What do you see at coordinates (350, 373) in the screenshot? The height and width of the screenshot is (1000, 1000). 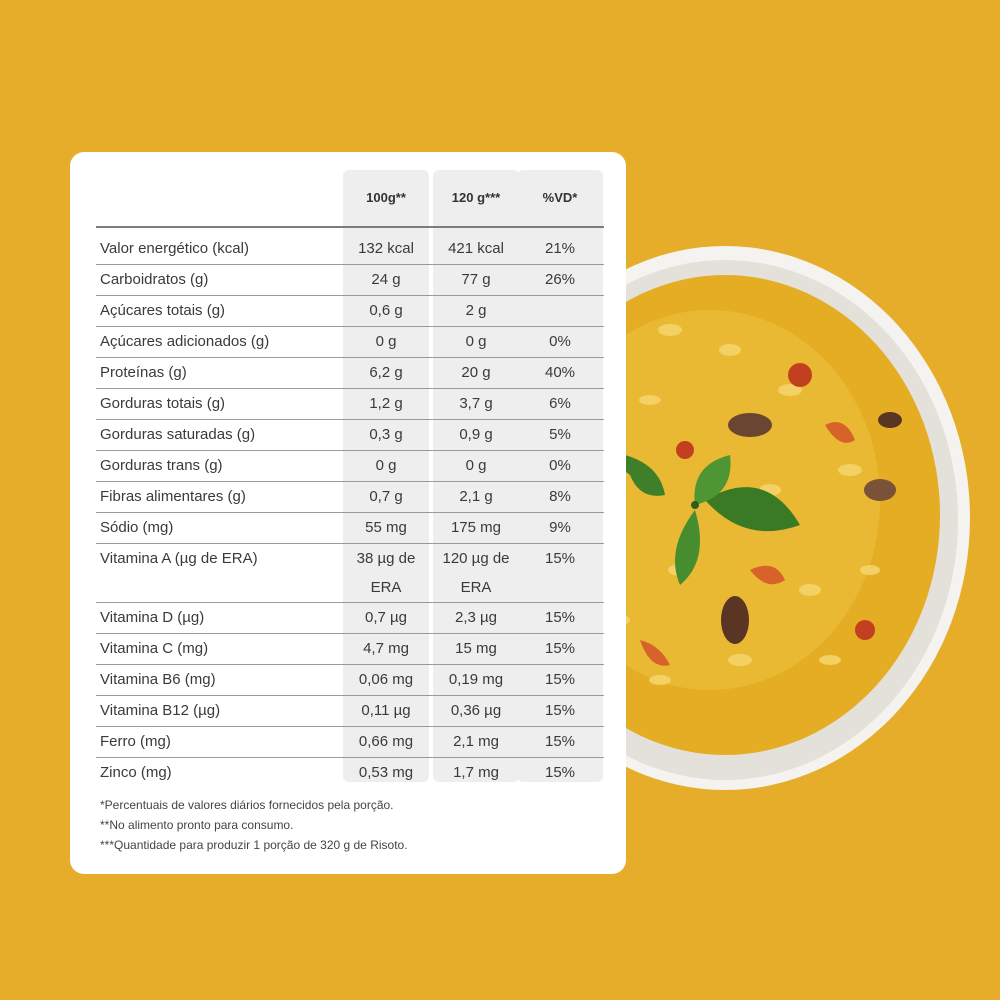 I see `table-row: Proteínas (g) 6,2 g 20 g 40%` at bounding box center [350, 373].